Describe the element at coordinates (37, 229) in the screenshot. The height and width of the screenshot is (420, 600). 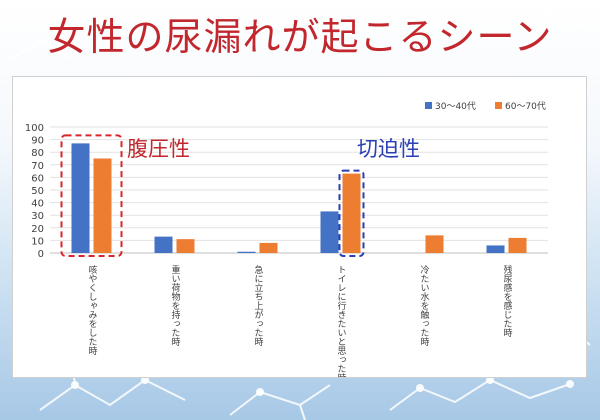
I see `y-tick-label: 20` at that location.